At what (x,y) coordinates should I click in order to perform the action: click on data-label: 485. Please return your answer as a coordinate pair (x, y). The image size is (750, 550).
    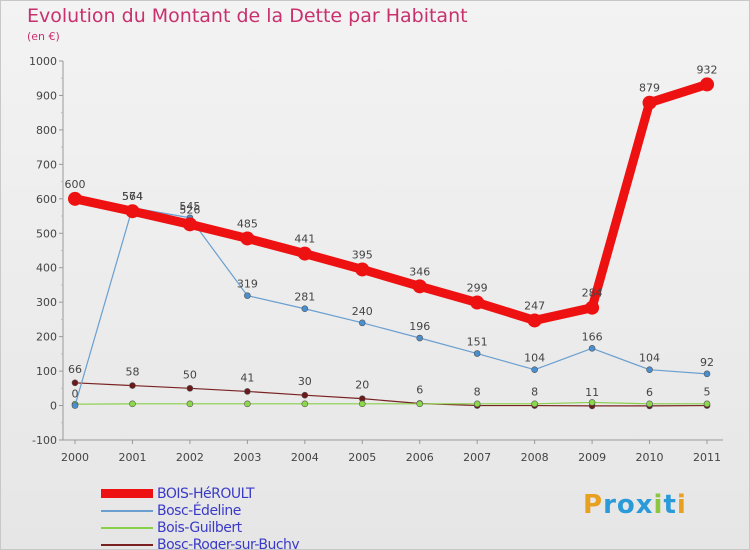
    Looking at the image, I should click on (247, 223).